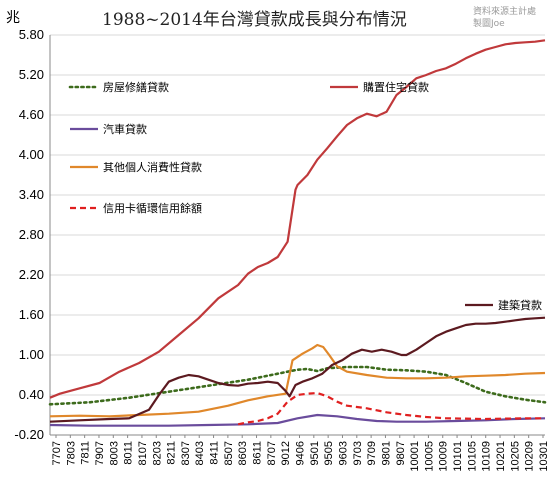  I want to click on x-tick-label: 8107, so click(143, 453).